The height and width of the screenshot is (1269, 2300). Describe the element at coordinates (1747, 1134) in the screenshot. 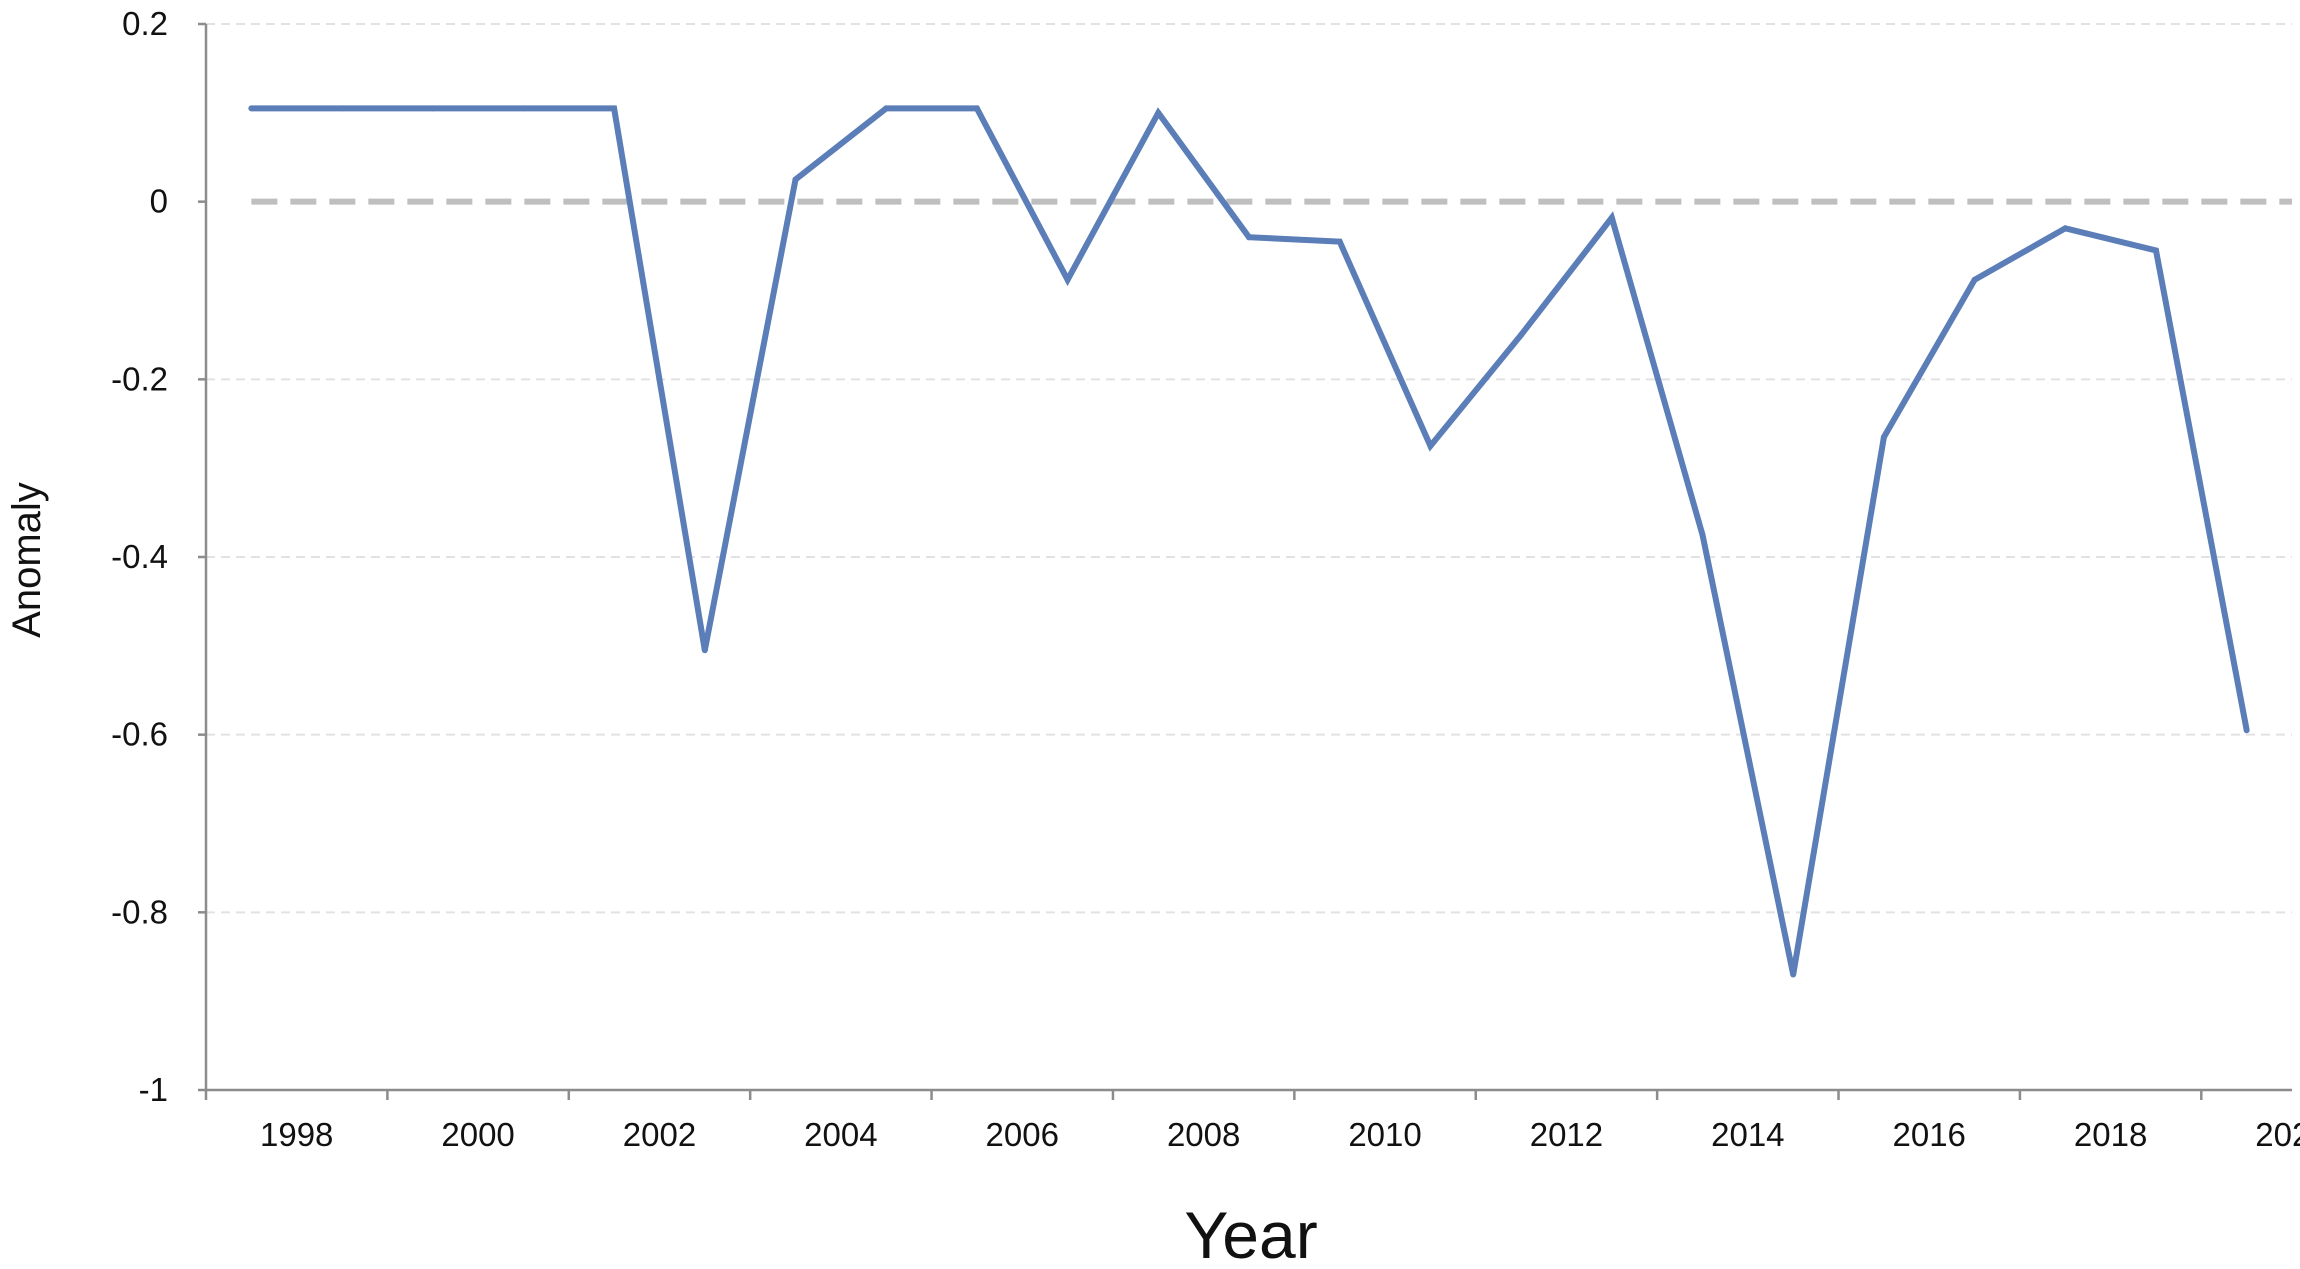

I see `x-tick-label: 2014` at that location.